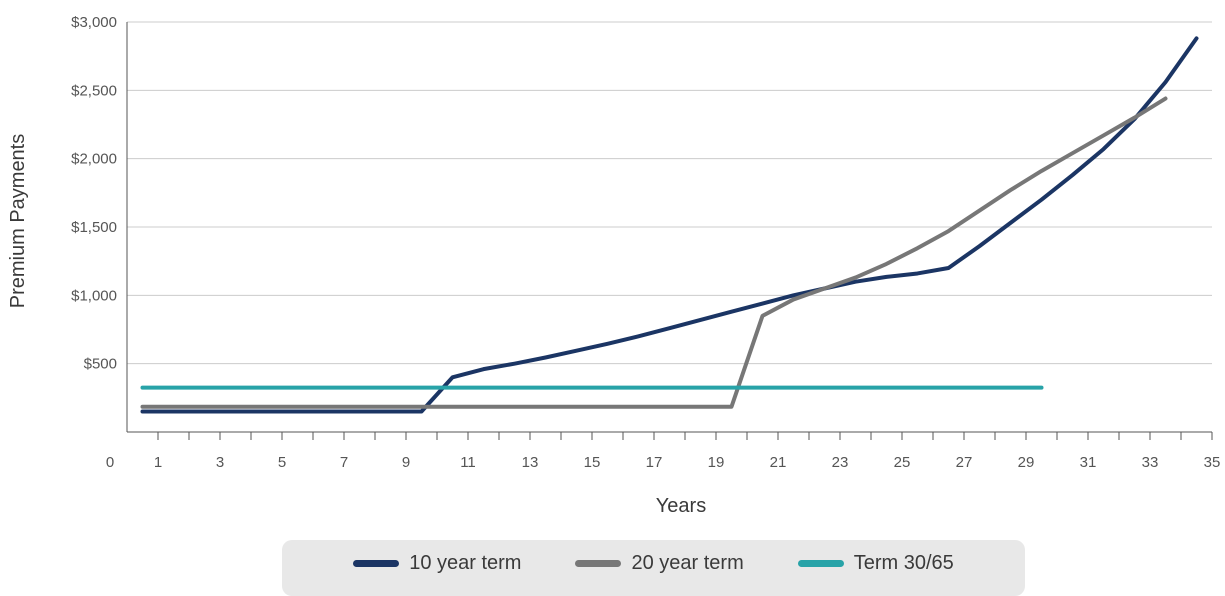 The width and height of the screenshot is (1225, 596). What do you see at coordinates (663, 451) in the screenshot?
I see `x-axis-ticks: 0 1 3 5 7 9 11 13 15 17 19 21 23 25 27 29 31 33 35` at bounding box center [663, 451].